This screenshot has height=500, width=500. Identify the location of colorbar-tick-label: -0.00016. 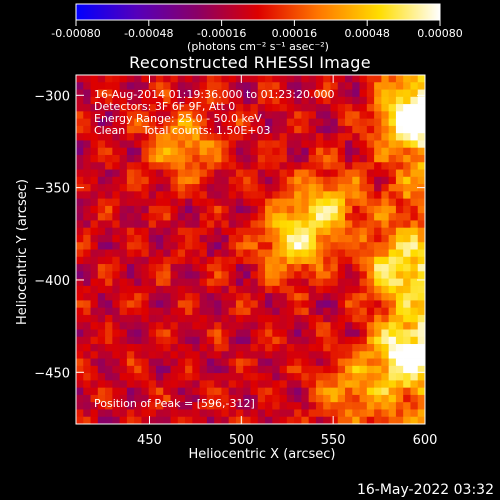
(221, 33).